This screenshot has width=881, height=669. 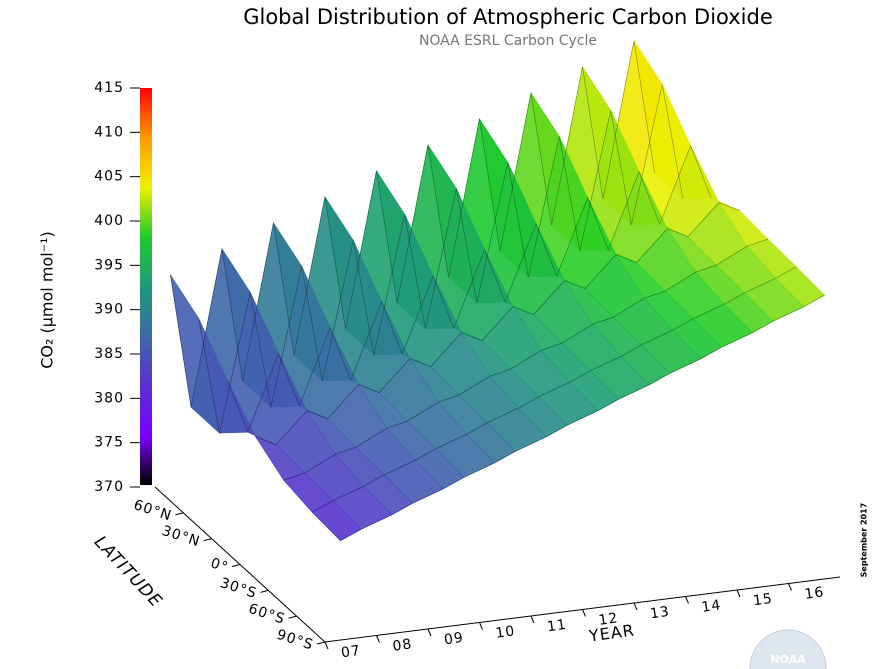 I want to click on y-axis-label: LATITUDE, so click(x=128, y=571).